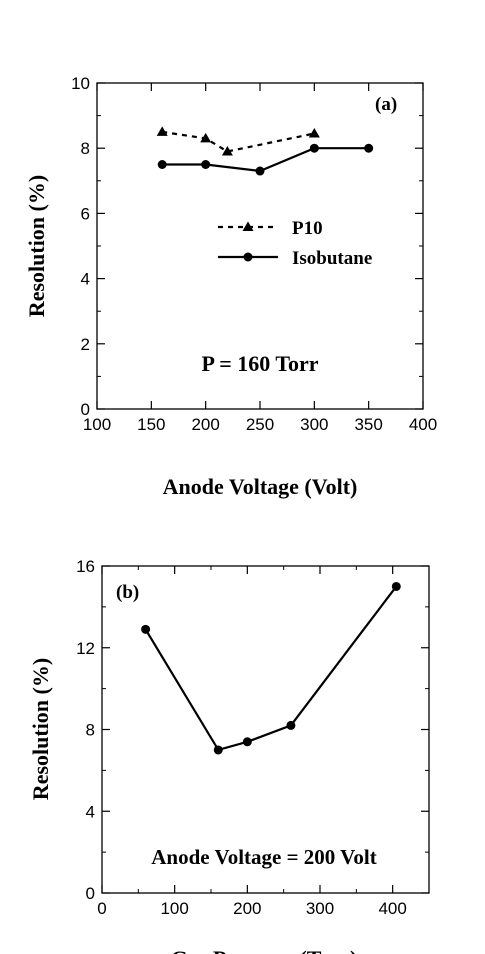 The image size is (485, 954). Describe the element at coordinates (260, 424) in the screenshot. I see `x-tick-label: 250` at that location.